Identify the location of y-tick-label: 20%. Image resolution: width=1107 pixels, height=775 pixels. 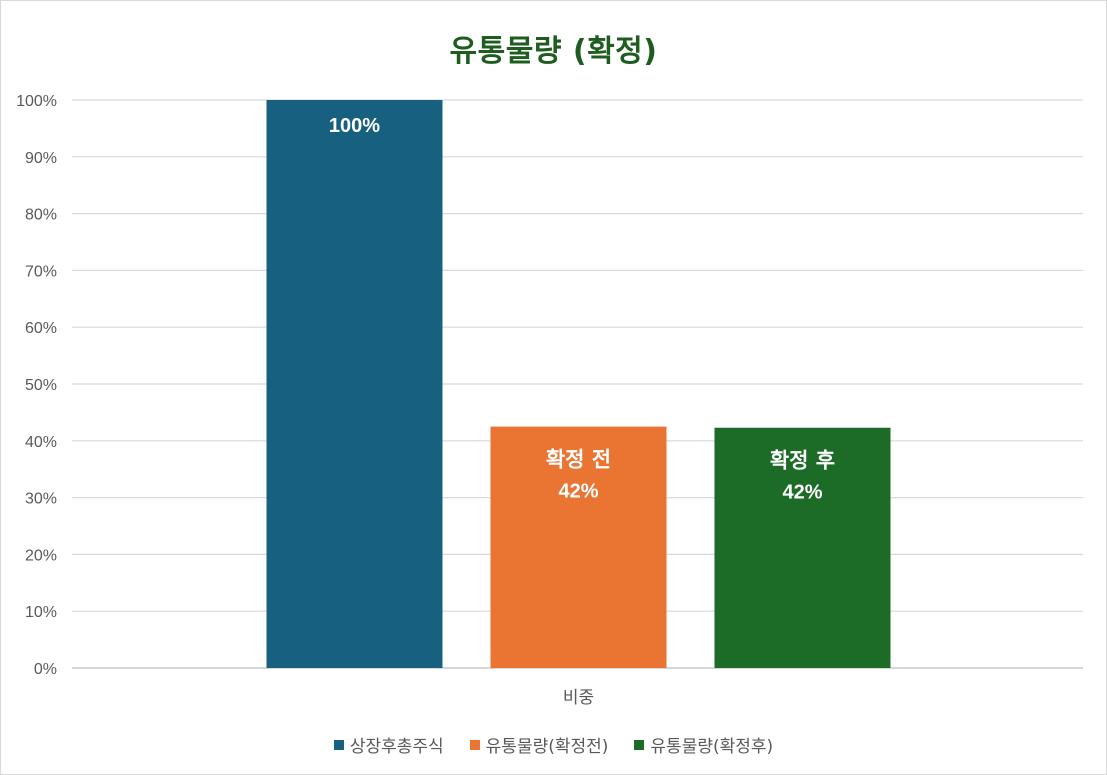
(41, 555).